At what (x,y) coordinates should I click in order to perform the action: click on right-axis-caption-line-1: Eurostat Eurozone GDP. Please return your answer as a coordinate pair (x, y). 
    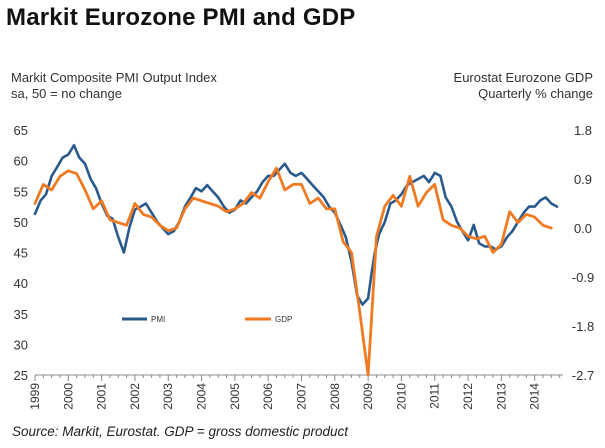
    Looking at the image, I should click on (523, 77).